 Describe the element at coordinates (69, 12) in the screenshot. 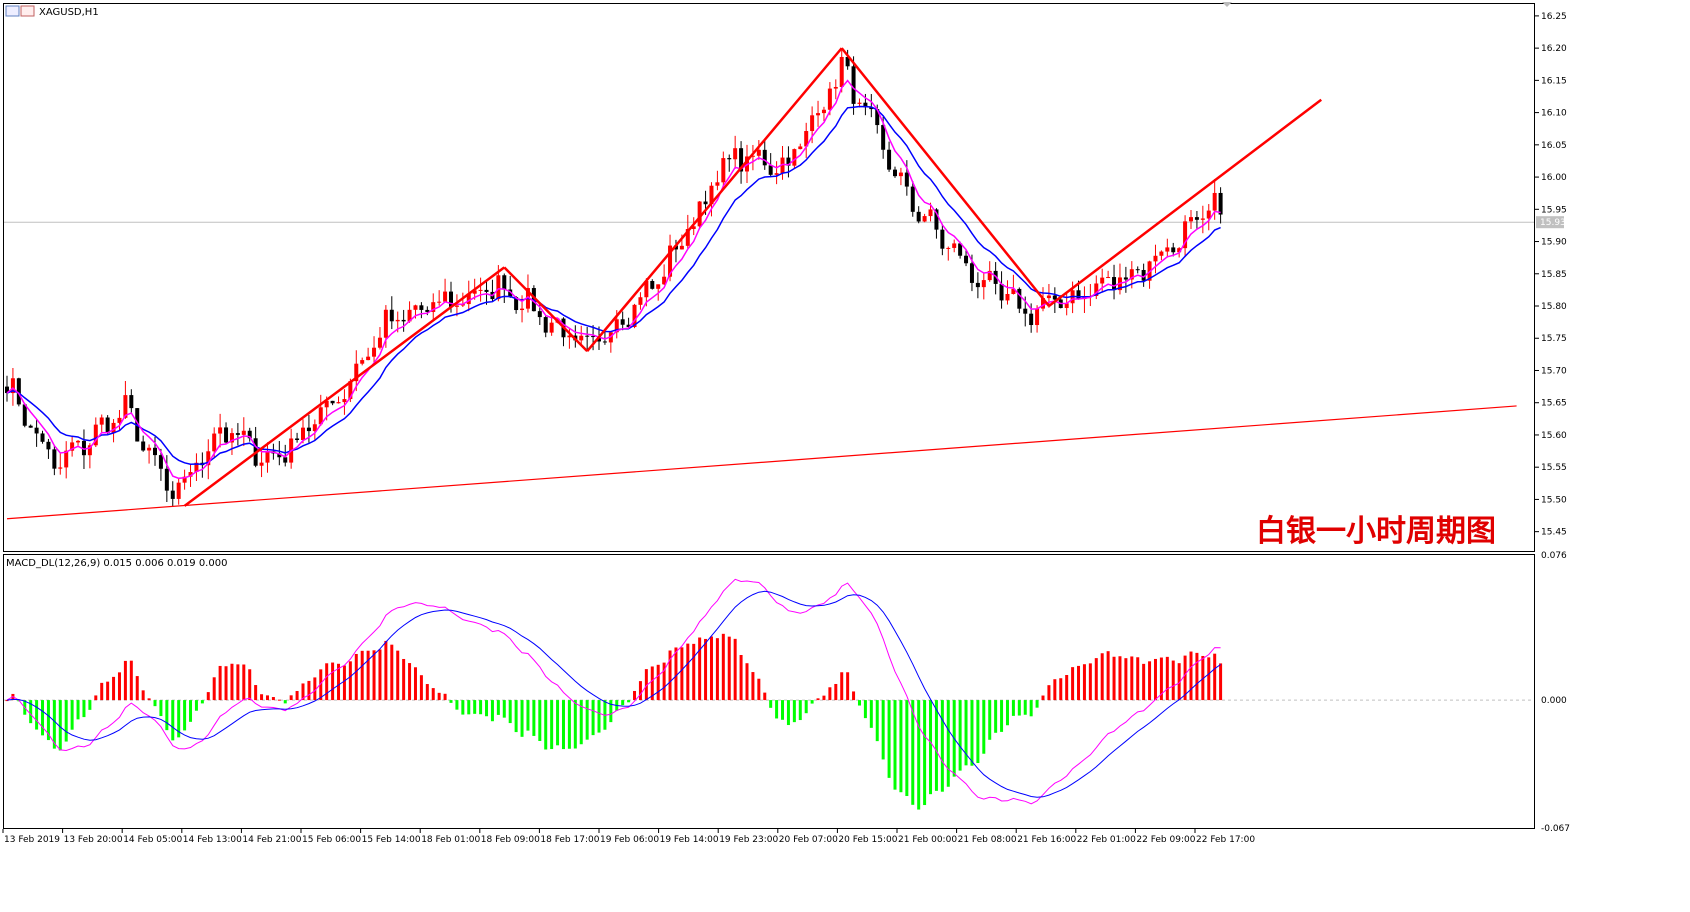

I see `chart-title: XAGUSD,H1` at that location.